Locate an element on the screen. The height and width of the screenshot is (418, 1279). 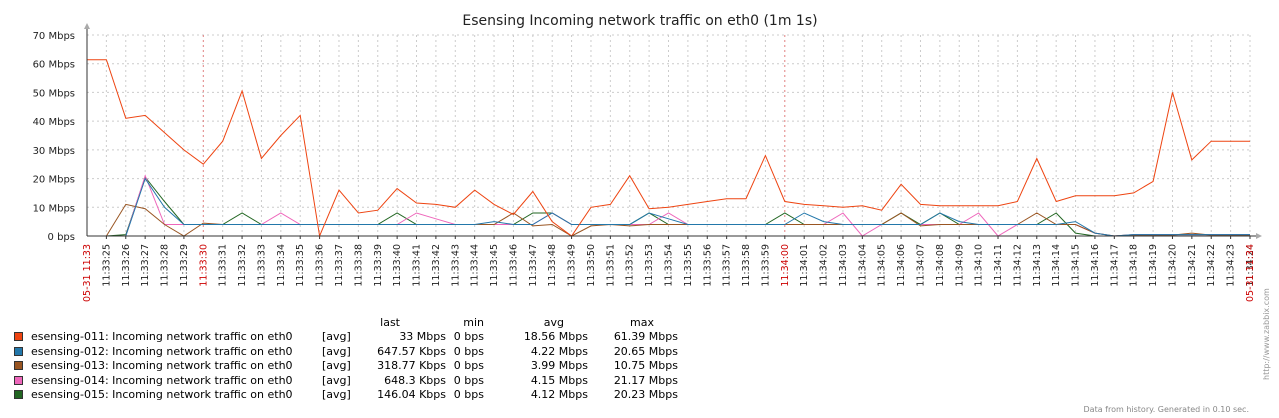
x-tick-label: 11:33:55 is located at coordinates (688, 265).